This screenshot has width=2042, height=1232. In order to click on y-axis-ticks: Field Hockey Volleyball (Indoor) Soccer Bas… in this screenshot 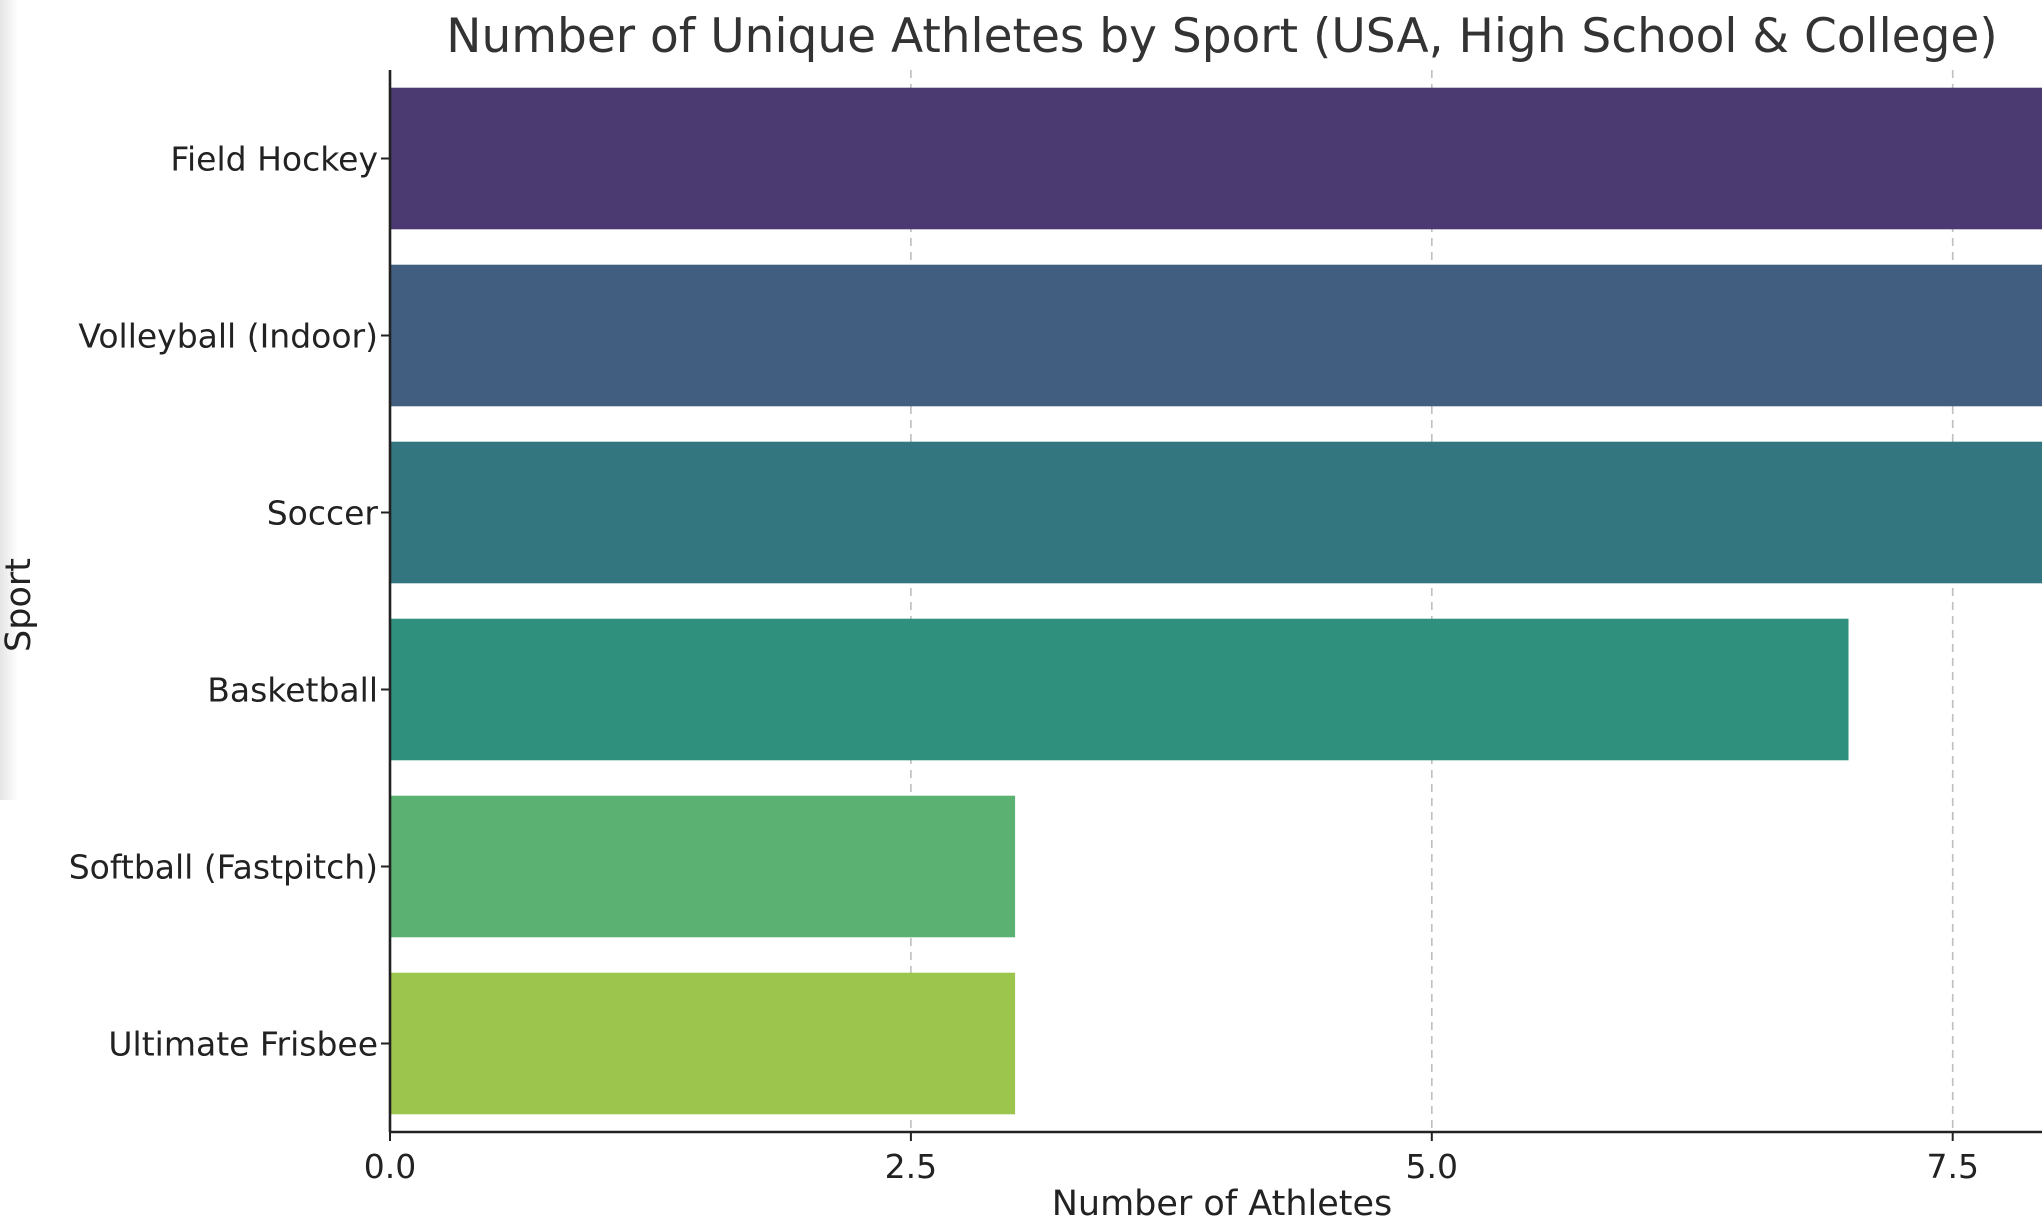, I will do `click(229, 602)`.